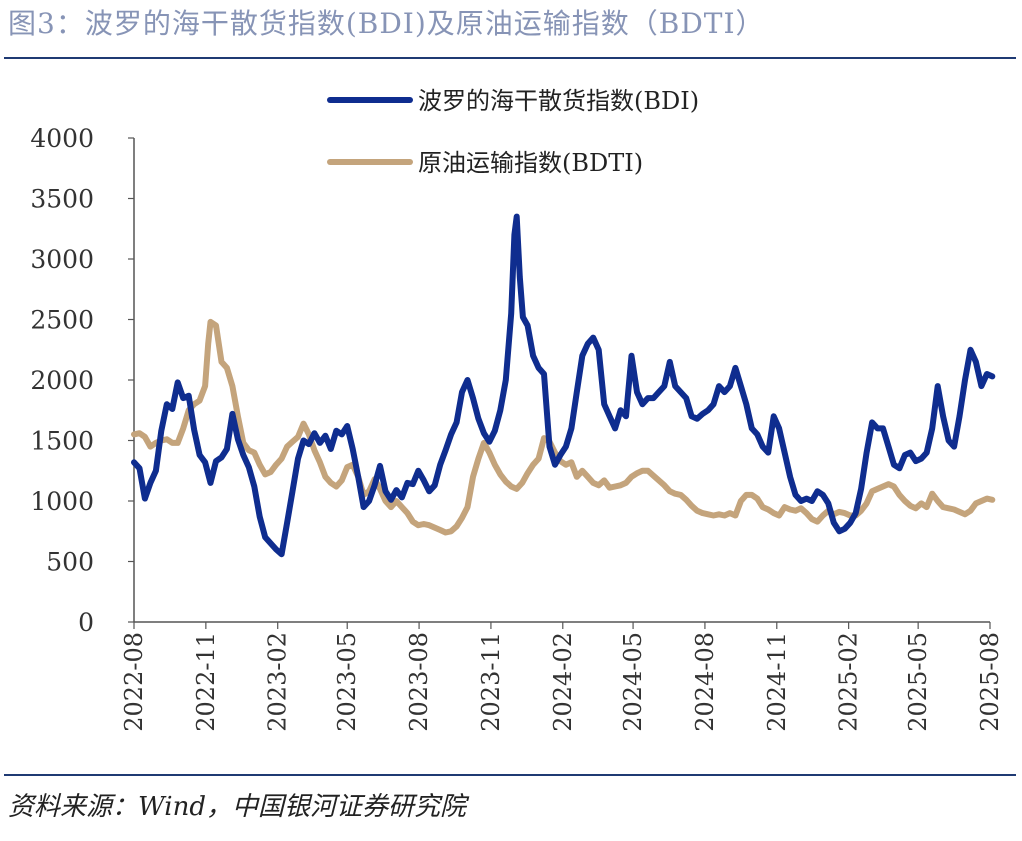 This screenshot has width=1022, height=841. What do you see at coordinates (386, 23) in the screenshot?
I see `figure-title: 图3：波罗的海干散货指数(BDI)及原油运输指数（BDTI）` at bounding box center [386, 23].